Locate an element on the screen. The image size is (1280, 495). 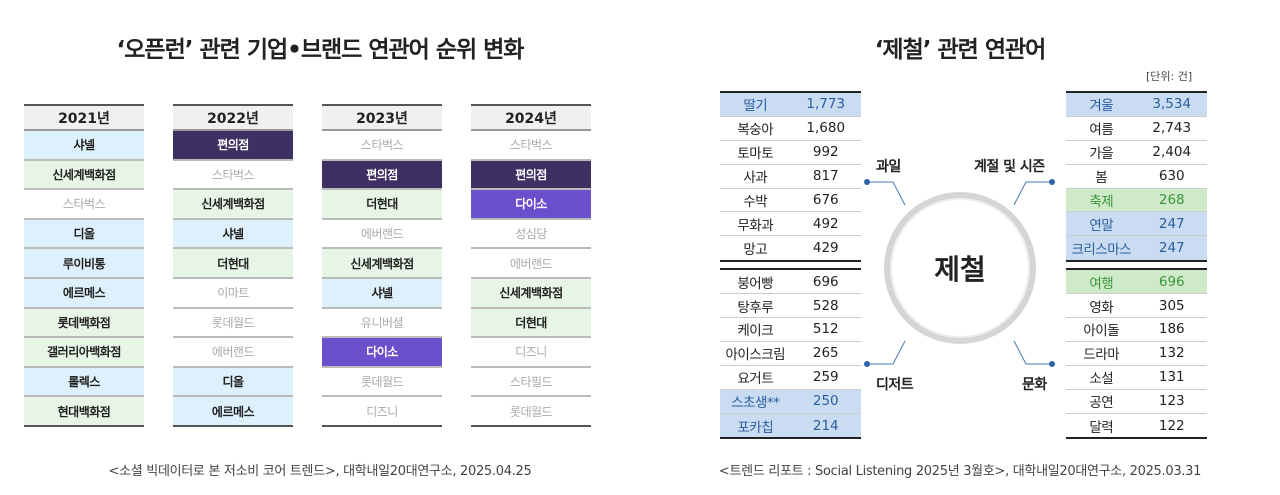
keyword: 포카칩 is located at coordinates (755, 427).